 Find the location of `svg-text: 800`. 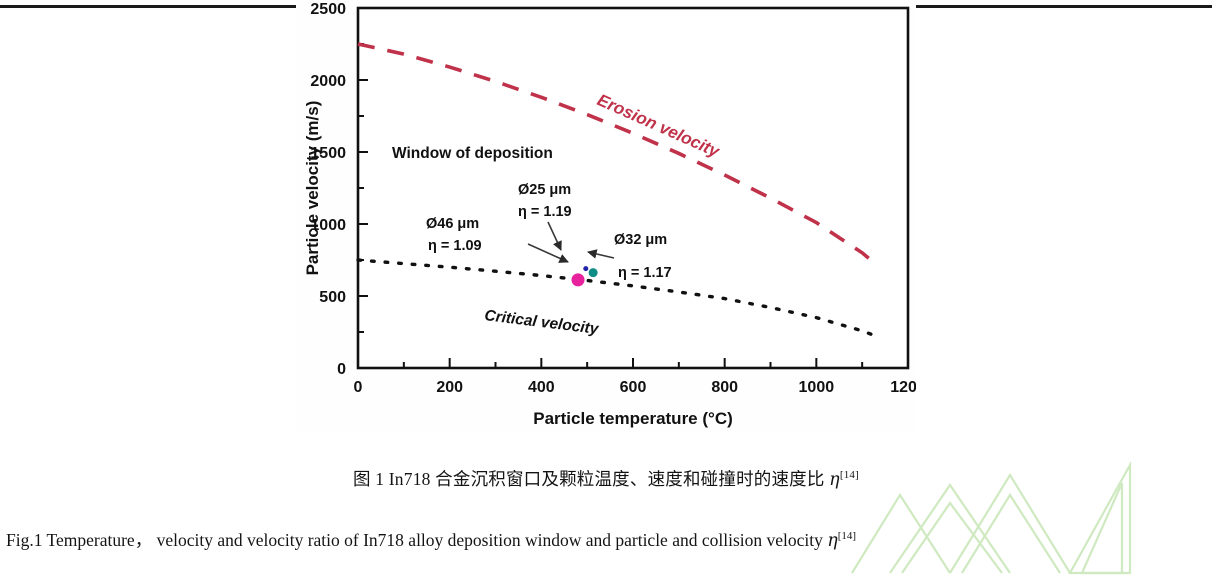

svg-text: 800 is located at coordinates (724, 387).